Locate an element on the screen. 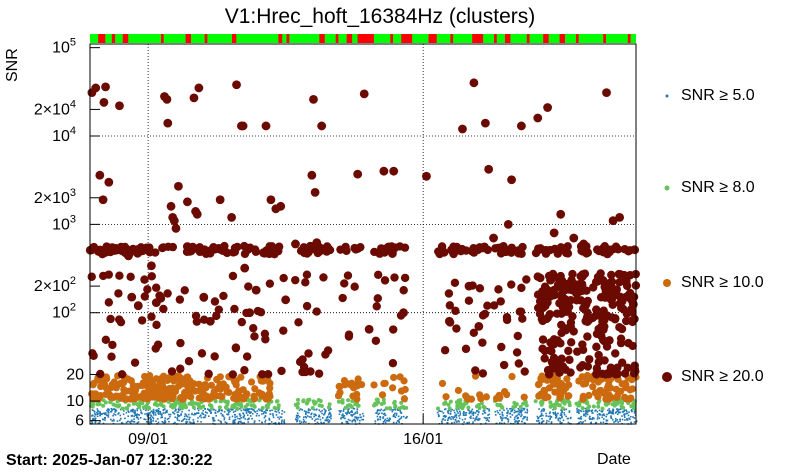 The image size is (805, 472). y-tick-exponent: 3 is located at coordinates (73, 193).